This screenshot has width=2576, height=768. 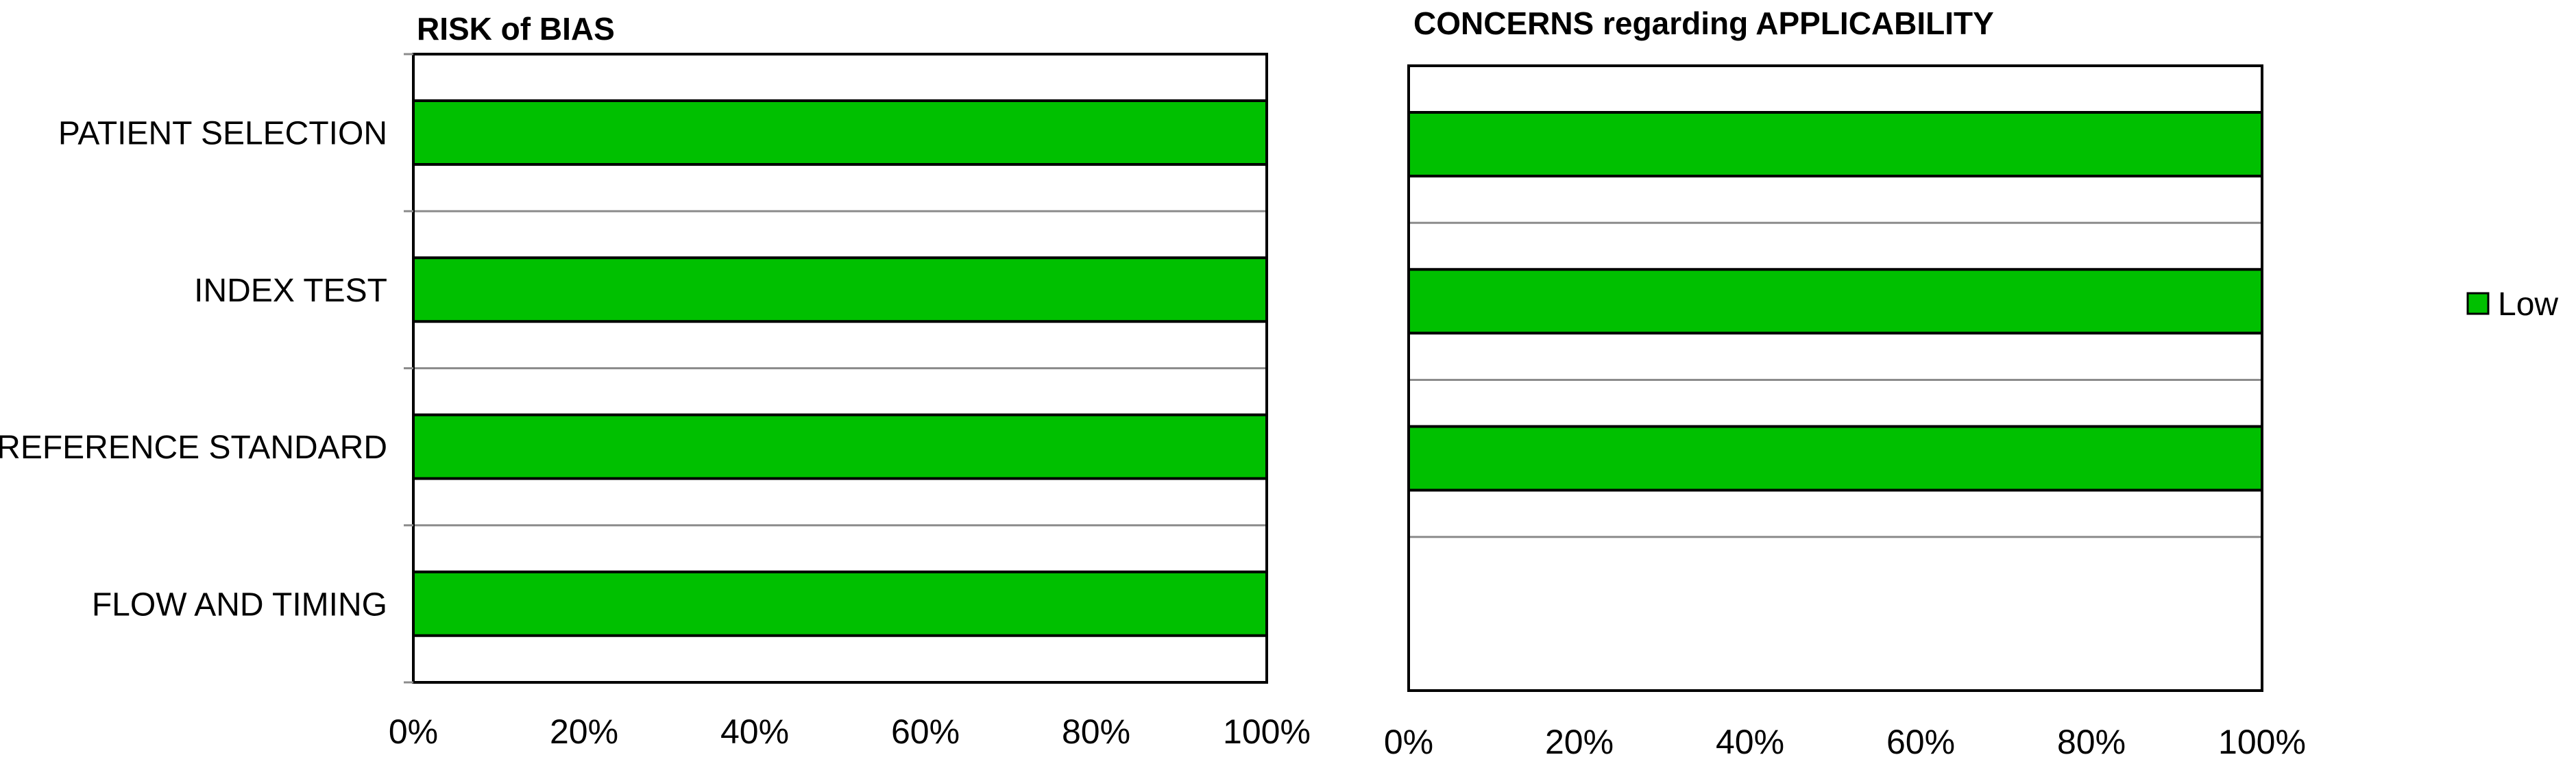 I want to click on applicability-bar-index-test, so click(x=1835, y=301).